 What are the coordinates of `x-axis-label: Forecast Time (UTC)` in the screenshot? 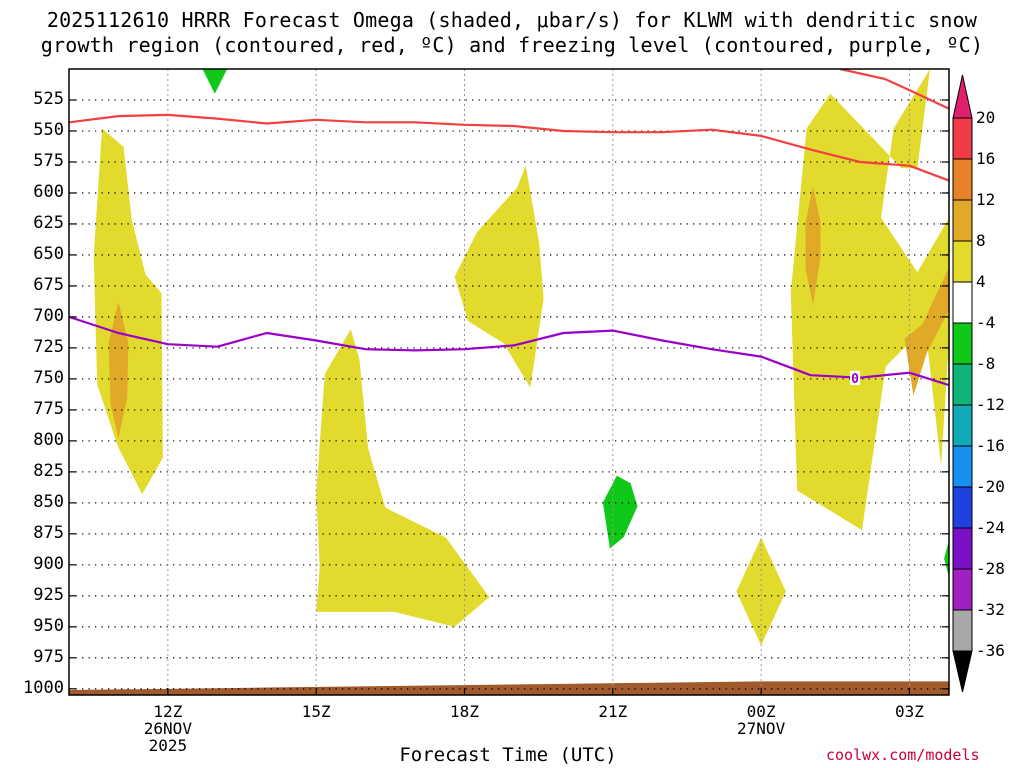 It's located at (508, 755).